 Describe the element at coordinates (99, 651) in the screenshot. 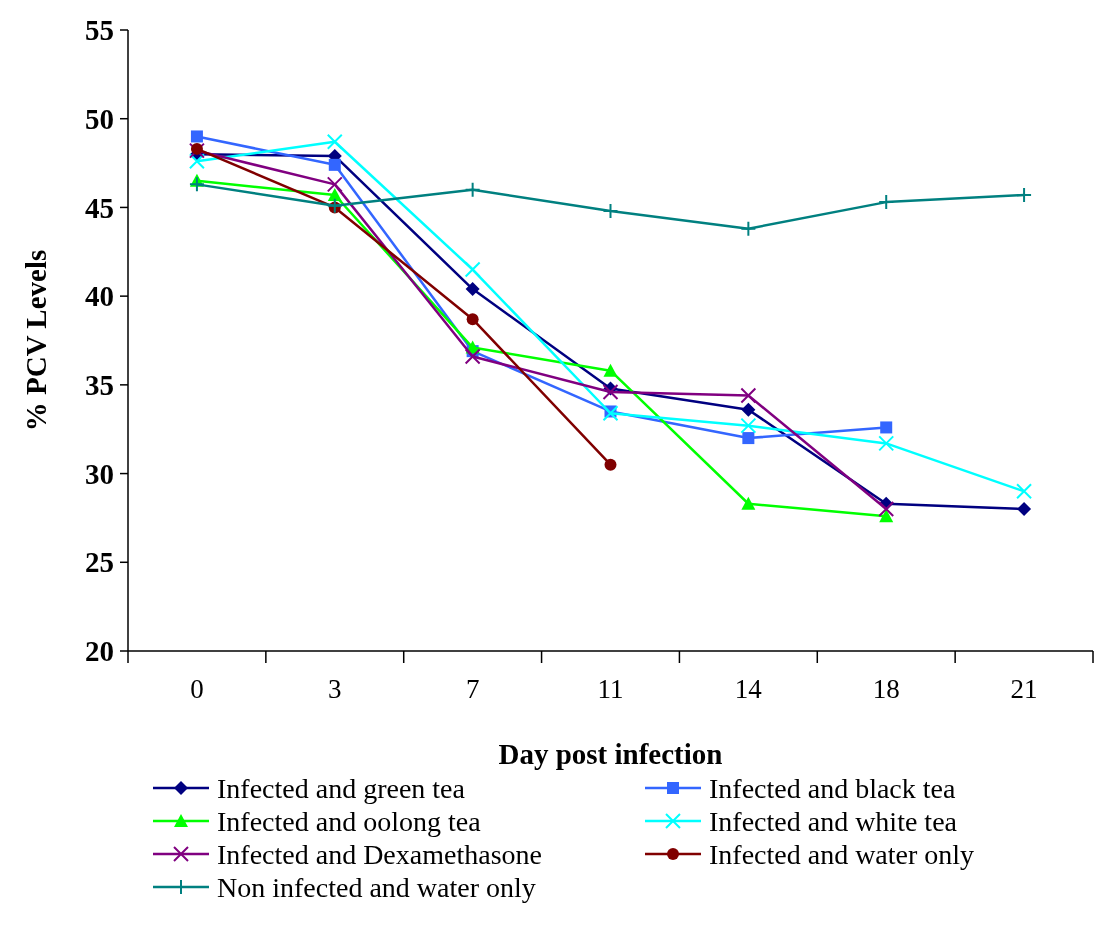

I see `y-tick-label: 20` at that location.